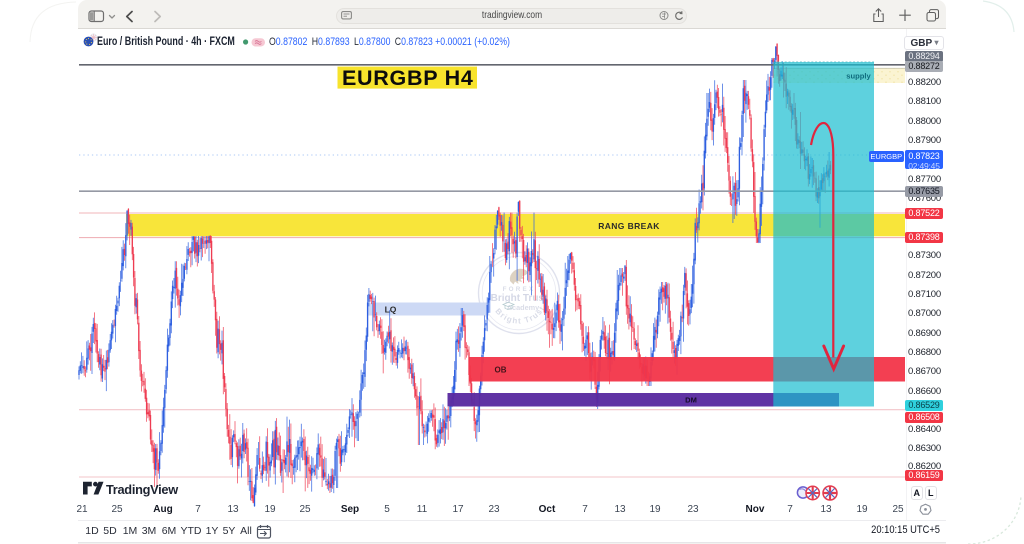 The height and width of the screenshot is (544, 1024). Describe the element at coordinates (523, 307) in the screenshot. I see `svg-text: Academy` at that location.